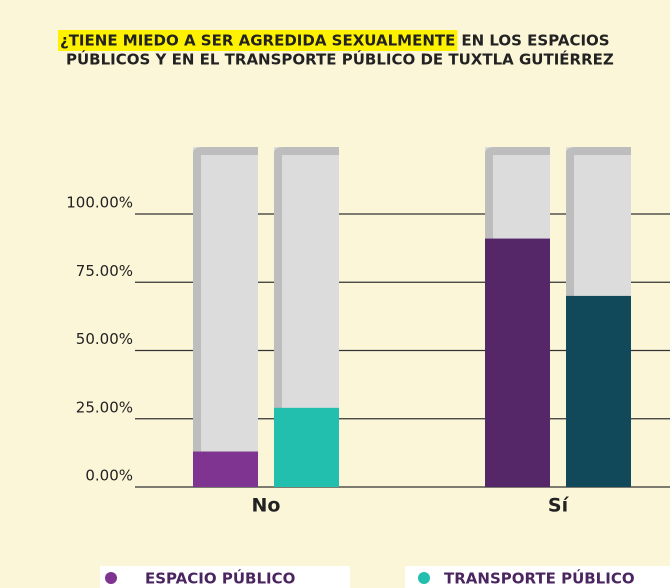  I want to click on title-highlight, so click(258, 40).